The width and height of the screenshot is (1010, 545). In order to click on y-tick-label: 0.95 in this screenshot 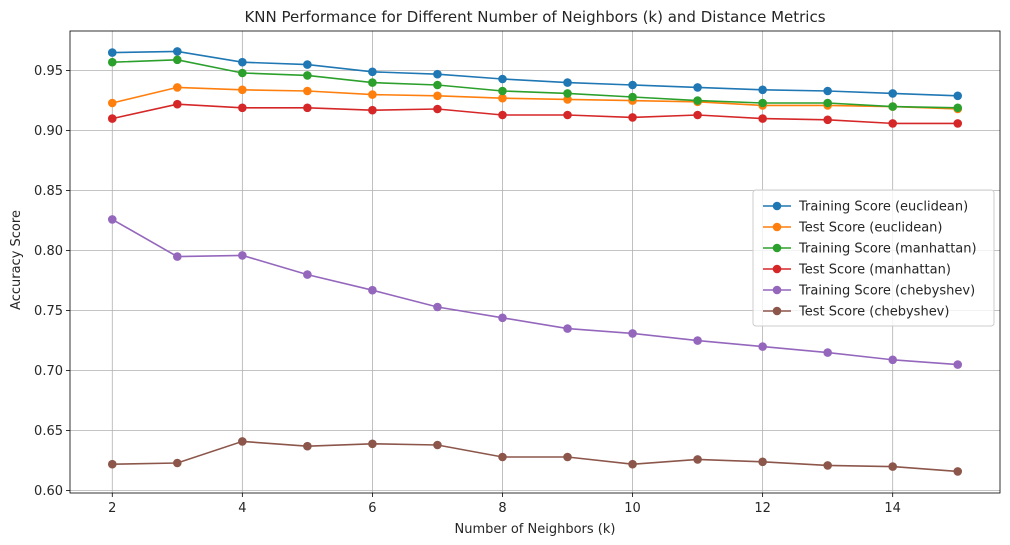, I will do `click(48, 71)`.